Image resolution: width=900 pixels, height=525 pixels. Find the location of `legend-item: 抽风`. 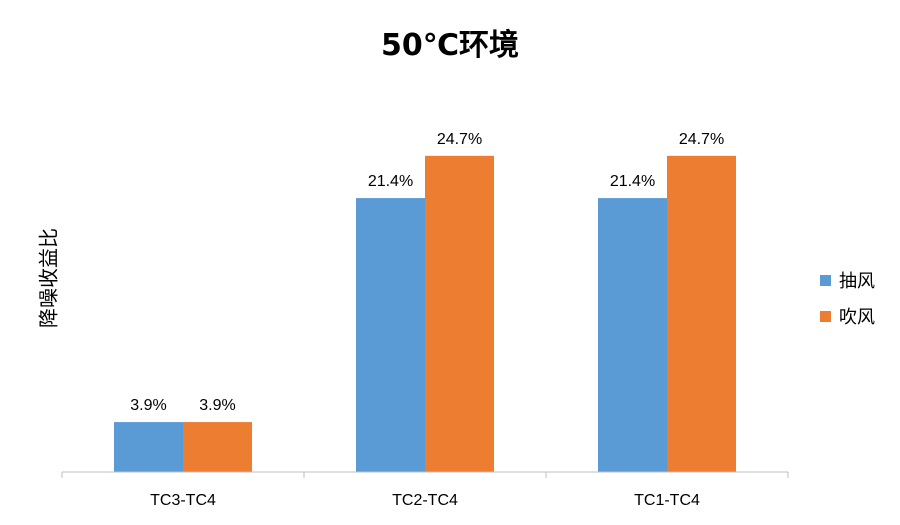

legend-item: 抽风 is located at coordinates (847, 280).